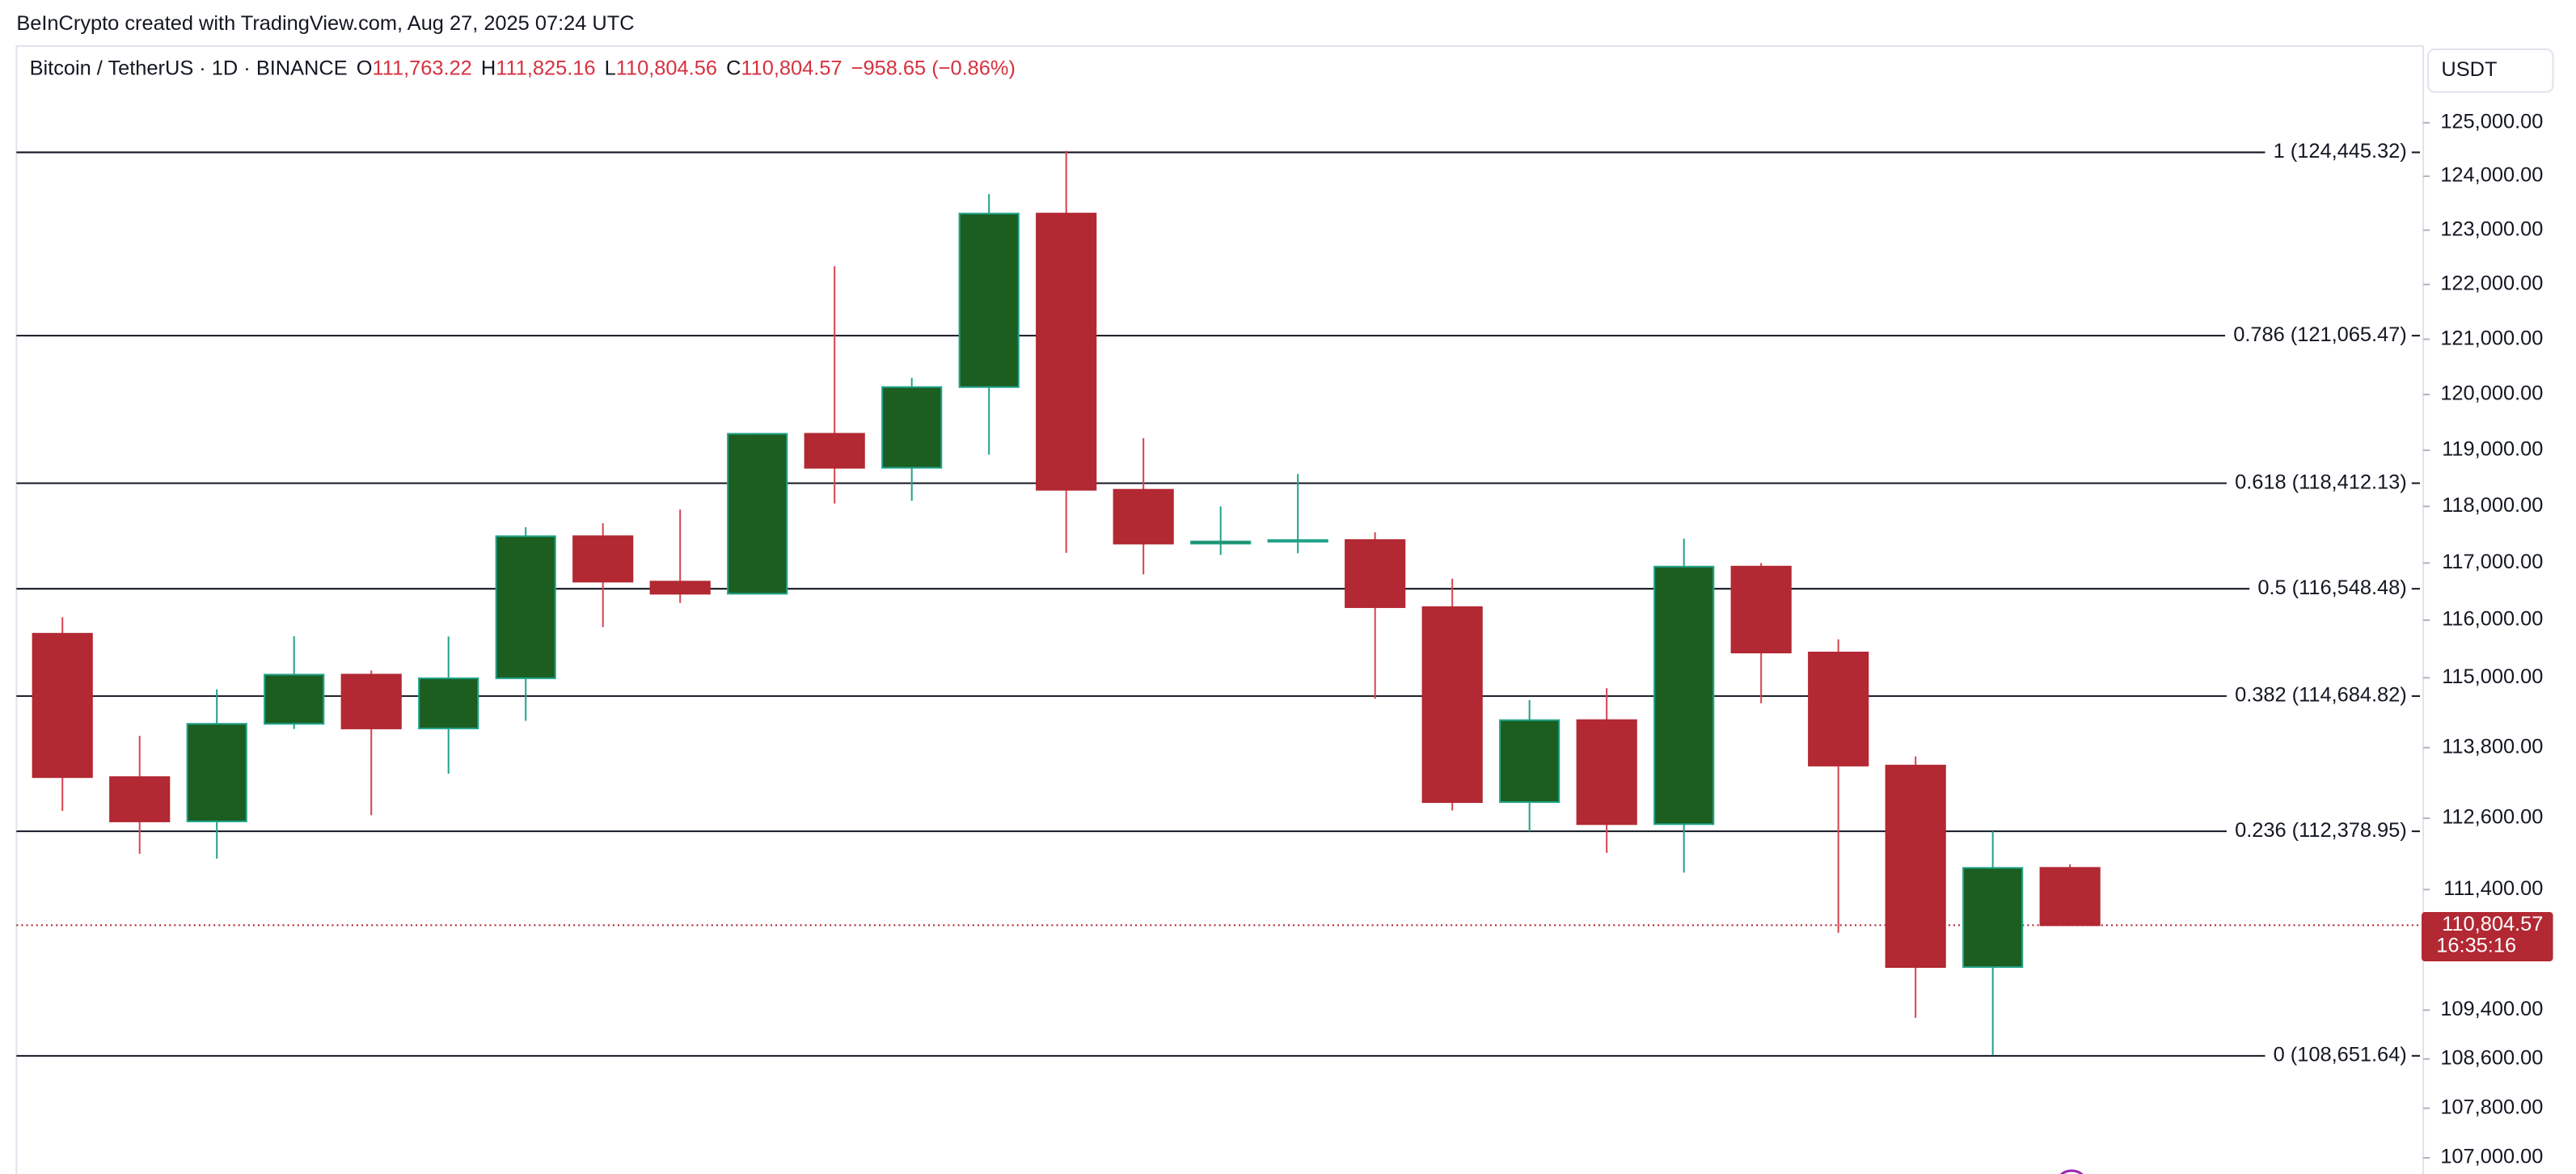 The height and width of the screenshot is (1174, 2576). Describe the element at coordinates (2493, 889) in the screenshot. I see `y-tick-label: 111,400.00` at that location.